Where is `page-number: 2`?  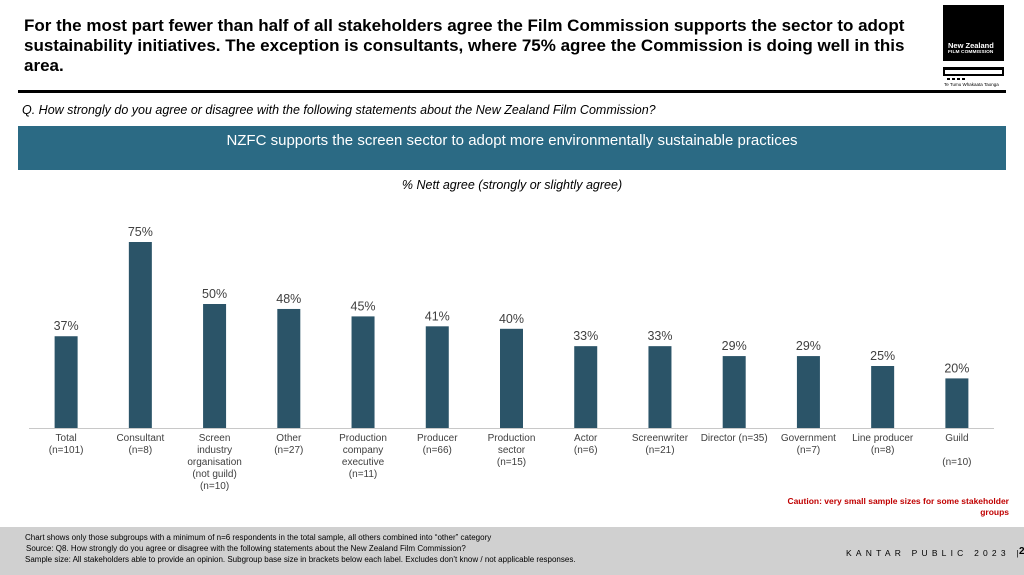
page-number: 2 is located at coordinates (1021, 551).